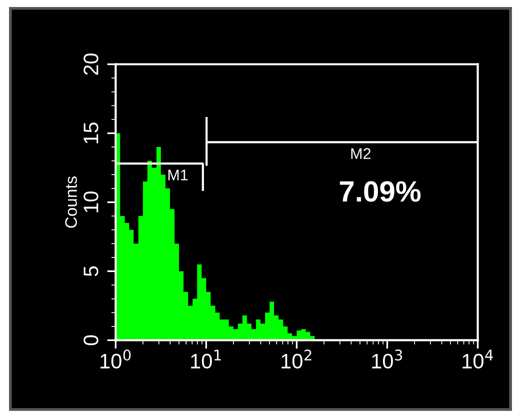  What do you see at coordinates (297, 359) in the screenshot?
I see `x-tick-label: 10$^{2}$` at bounding box center [297, 359].